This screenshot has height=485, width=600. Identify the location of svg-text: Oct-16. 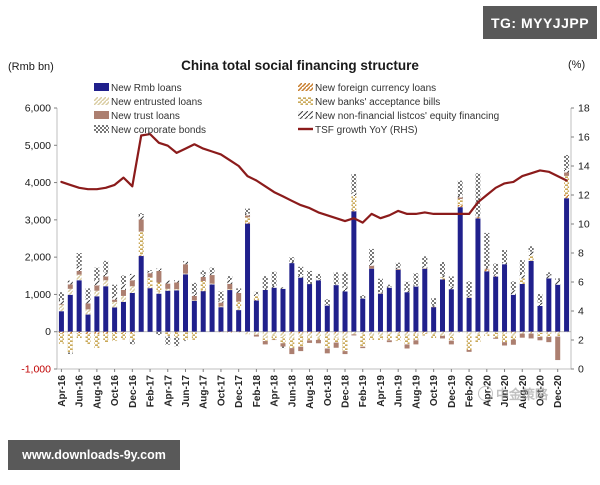
(115, 391).